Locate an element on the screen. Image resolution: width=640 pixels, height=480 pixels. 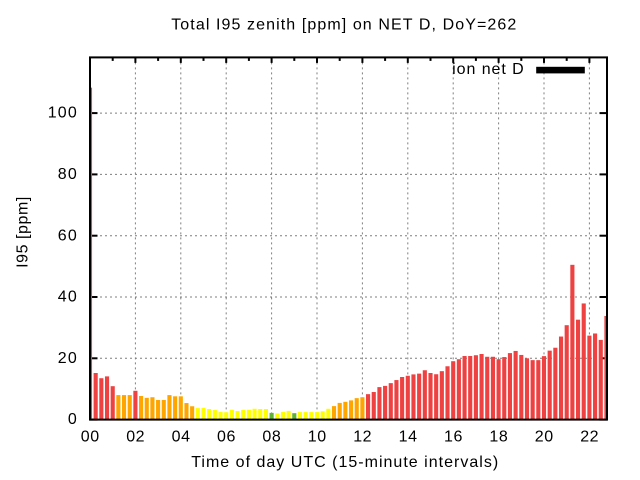
svg-text:Time of day UTC (15-minute int: Time of day UTC (15-minute intervals) is located at coordinates (345, 462).